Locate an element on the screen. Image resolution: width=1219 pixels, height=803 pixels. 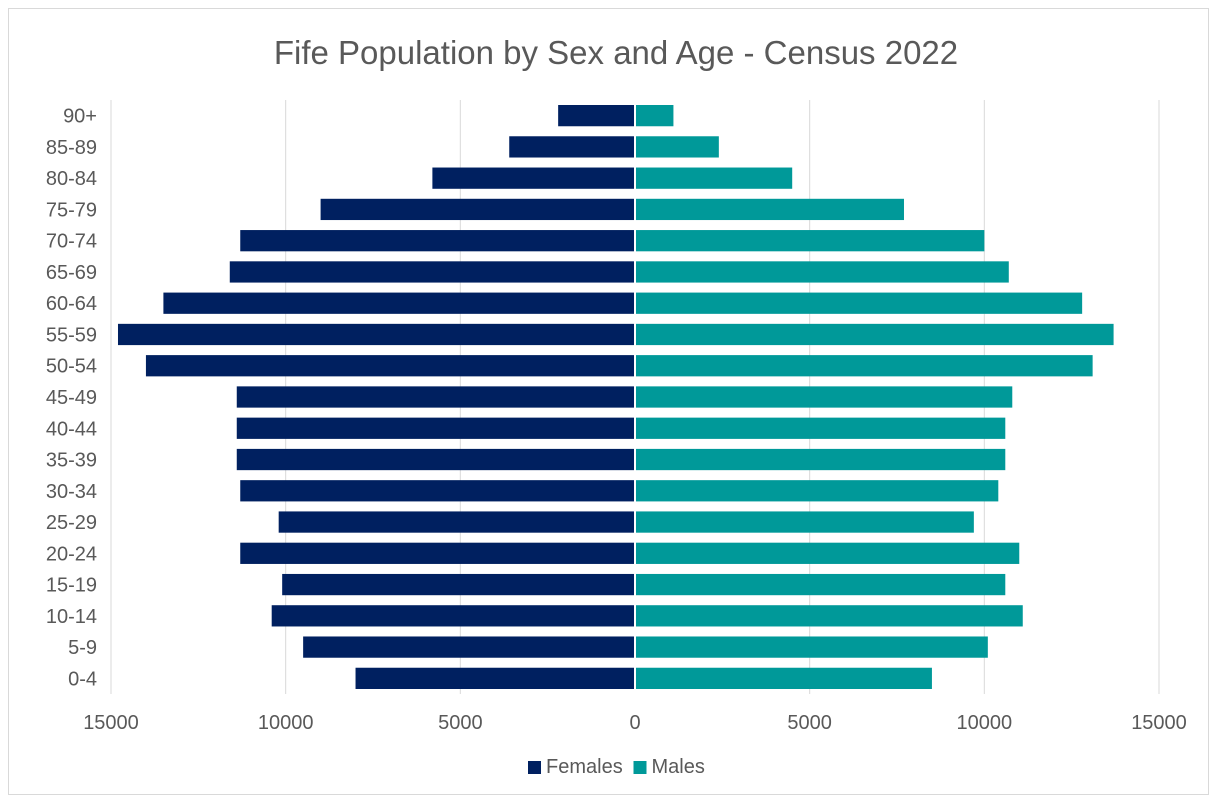
y-category-label: 50-54 is located at coordinates (71, 367).